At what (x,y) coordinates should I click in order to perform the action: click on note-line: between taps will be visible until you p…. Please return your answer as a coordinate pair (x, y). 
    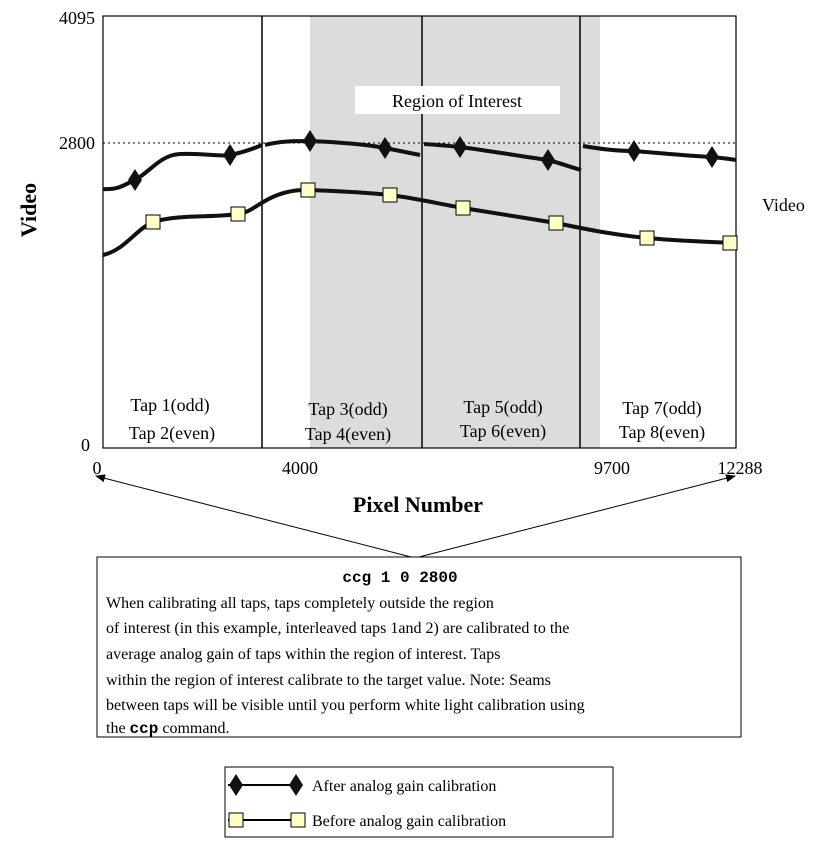
    Looking at the image, I should click on (345, 705).